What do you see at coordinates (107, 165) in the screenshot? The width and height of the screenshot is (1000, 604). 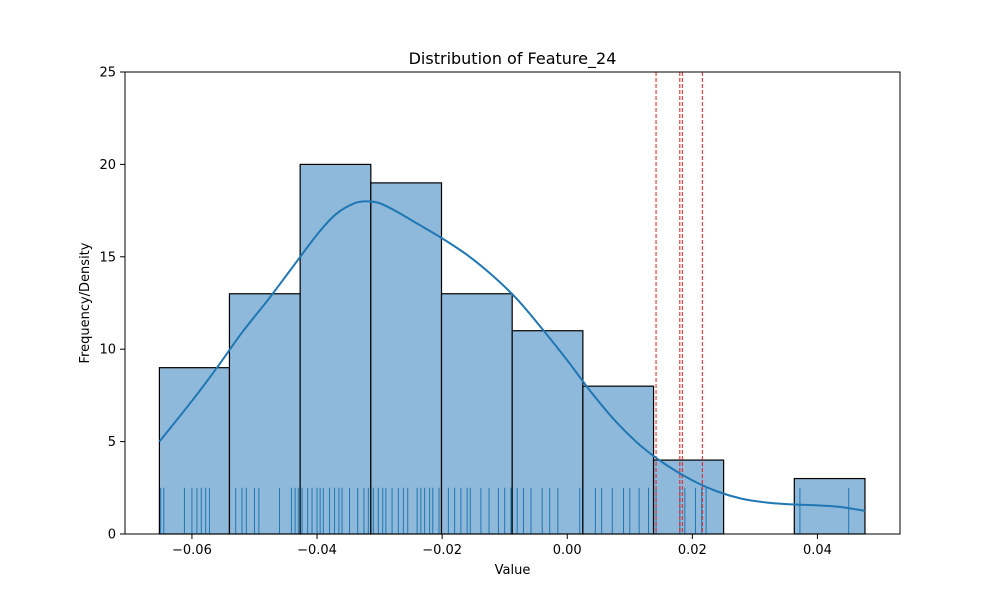 I see `y-tick-label: 20` at bounding box center [107, 165].